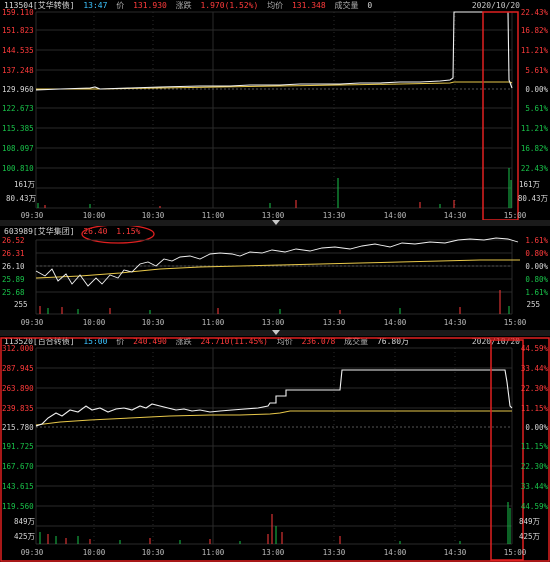 This screenshot has height=562, width=550. What do you see at coordinates (39, 341) in the screenshot?
I see `security-code-name: 113520[百合转债]` at bounding box center [39, 341].